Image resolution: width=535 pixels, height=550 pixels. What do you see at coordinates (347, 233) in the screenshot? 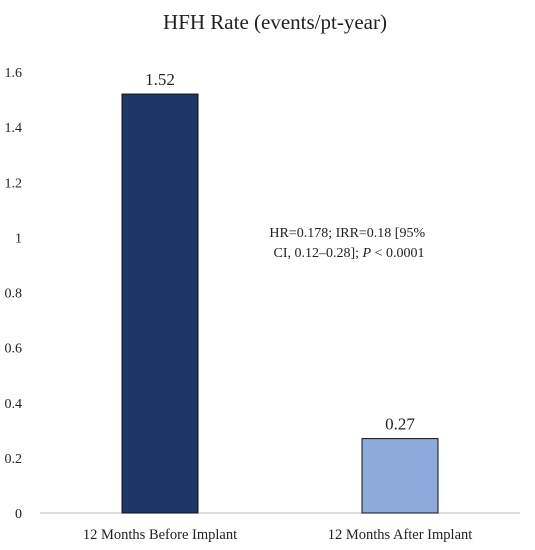
I see `stats-annotation-line1: HR=0.178; IRR=0.18 [95%` at bounding box center [347, 233].